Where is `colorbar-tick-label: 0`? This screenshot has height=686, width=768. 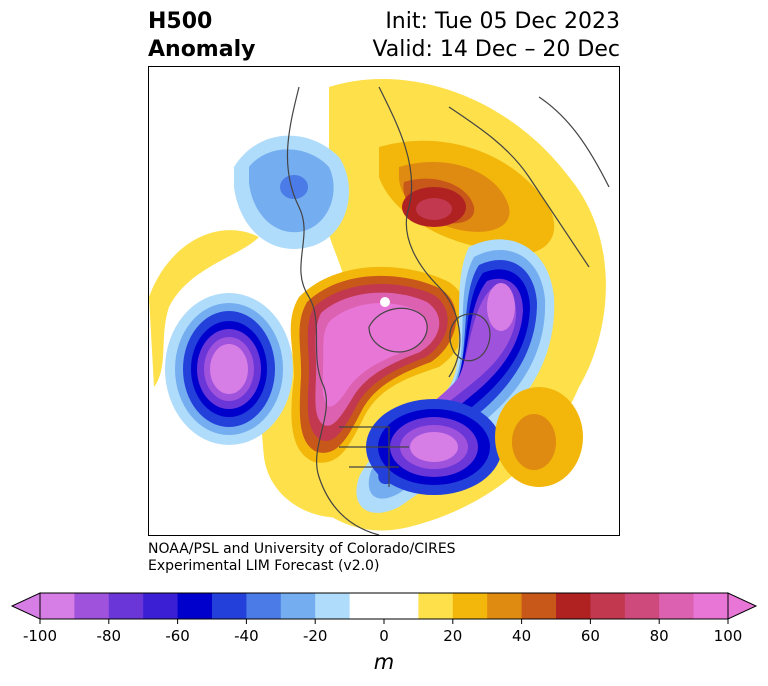
colorbar-tick-label: 0 is located at coordinates (384, 636).